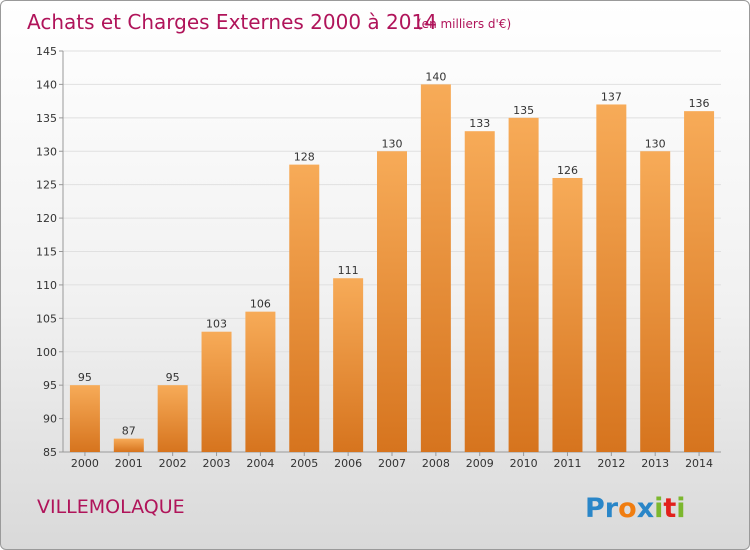  What do you see at coordinates (304, 463) in the screenshot?
I see `x-tick-label-2005: 2005` at bounding box center [304, 463].